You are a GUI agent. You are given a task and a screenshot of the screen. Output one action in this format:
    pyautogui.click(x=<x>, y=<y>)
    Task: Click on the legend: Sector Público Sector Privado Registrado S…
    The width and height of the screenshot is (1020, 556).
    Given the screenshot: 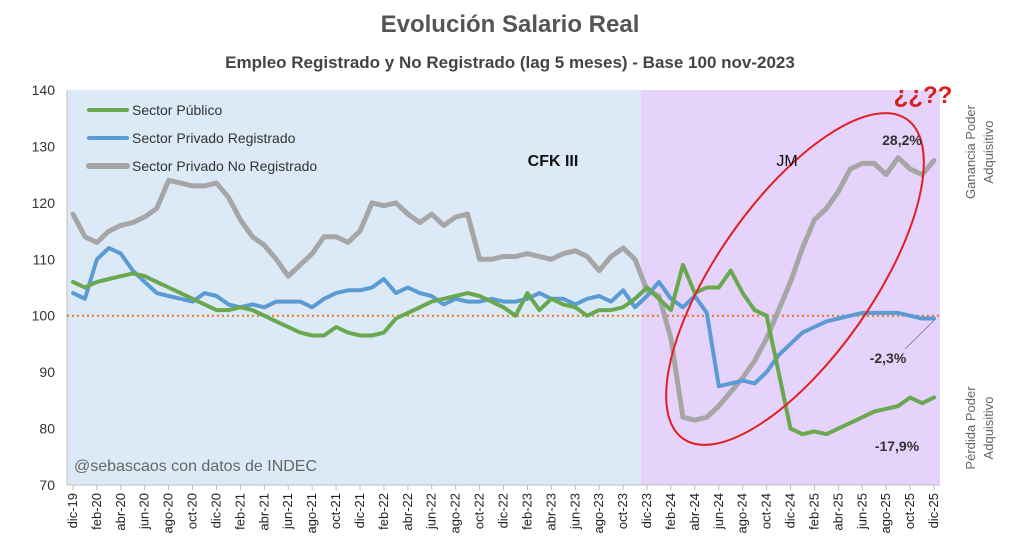 What is the action you would take?
    pyautogui.click(x=201, y=138)
    